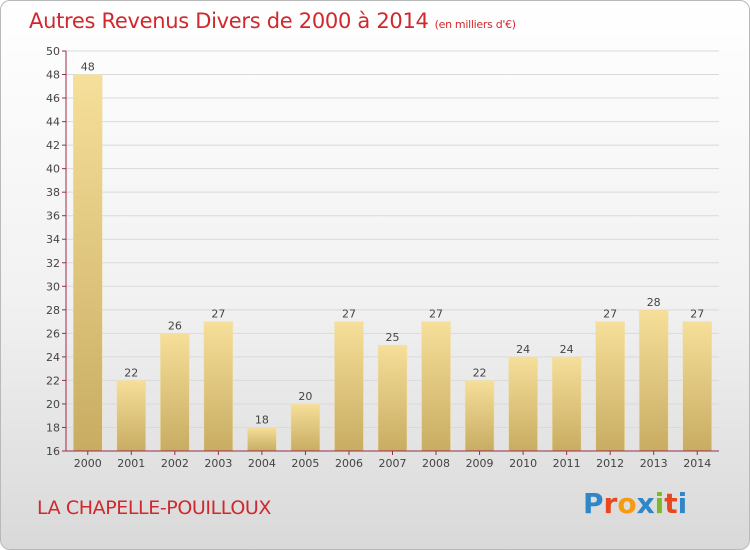  What do you see at coordinates (480, 372) in the screenshot?
I see `data-label-2009: 22` at bounding box center [480, 372].